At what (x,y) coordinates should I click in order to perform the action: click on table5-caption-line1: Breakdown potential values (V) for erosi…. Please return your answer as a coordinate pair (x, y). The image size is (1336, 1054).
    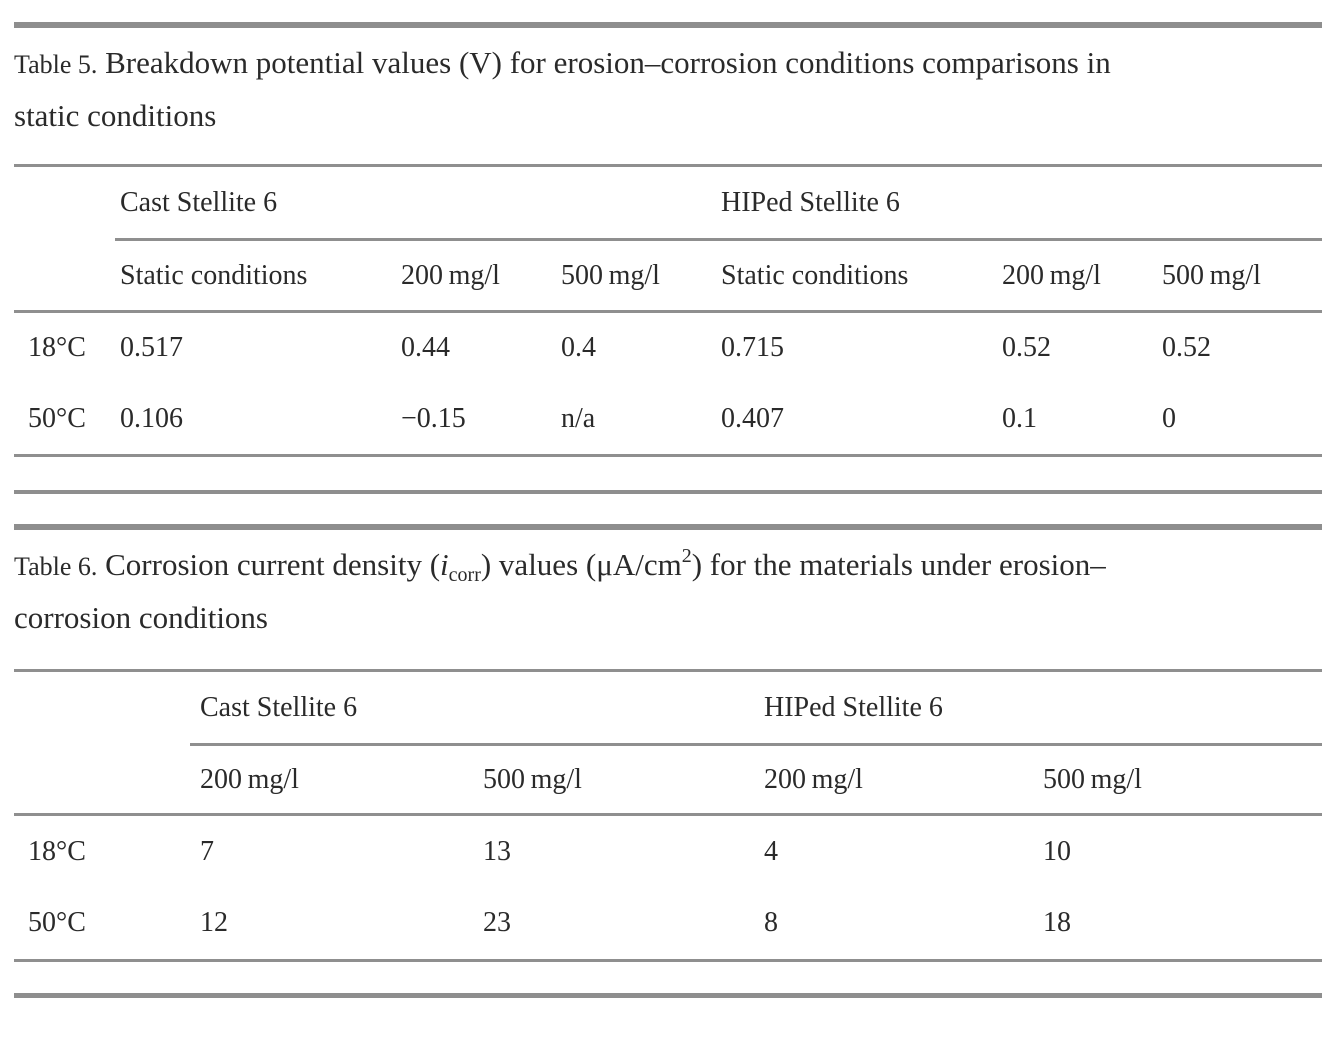
    Looking at the image, I should click on (608, 62).